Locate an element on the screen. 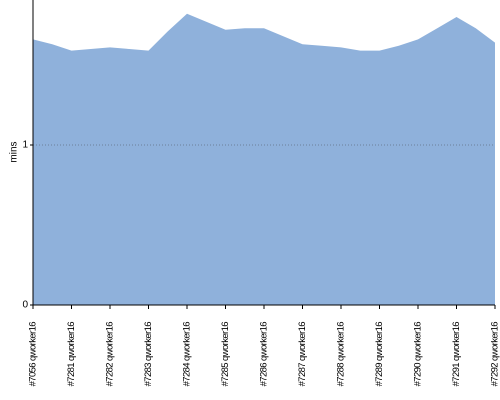 The image size is (500, 400). x-tick-label: #7281 qworker16 is located at coordinates (71, 354).